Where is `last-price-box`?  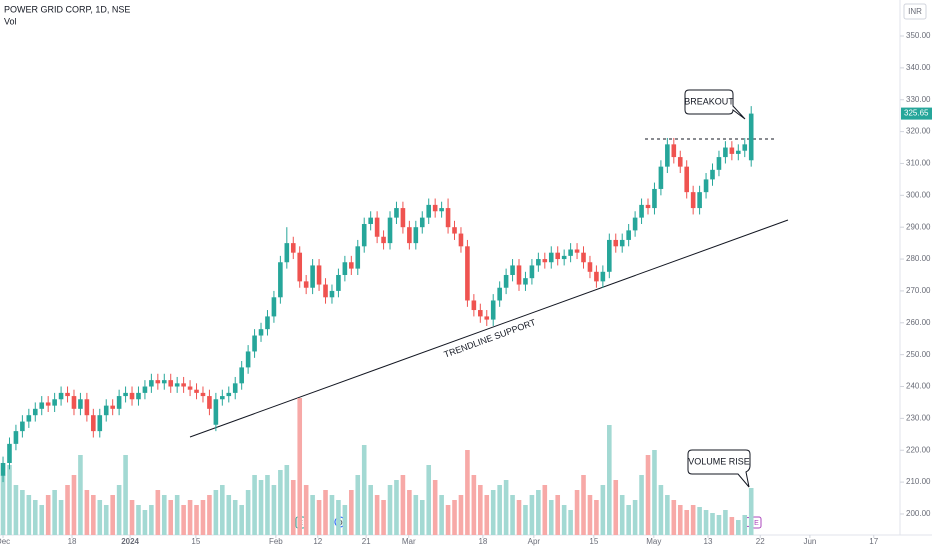 last-price-box is located at coordinates (916, 113).